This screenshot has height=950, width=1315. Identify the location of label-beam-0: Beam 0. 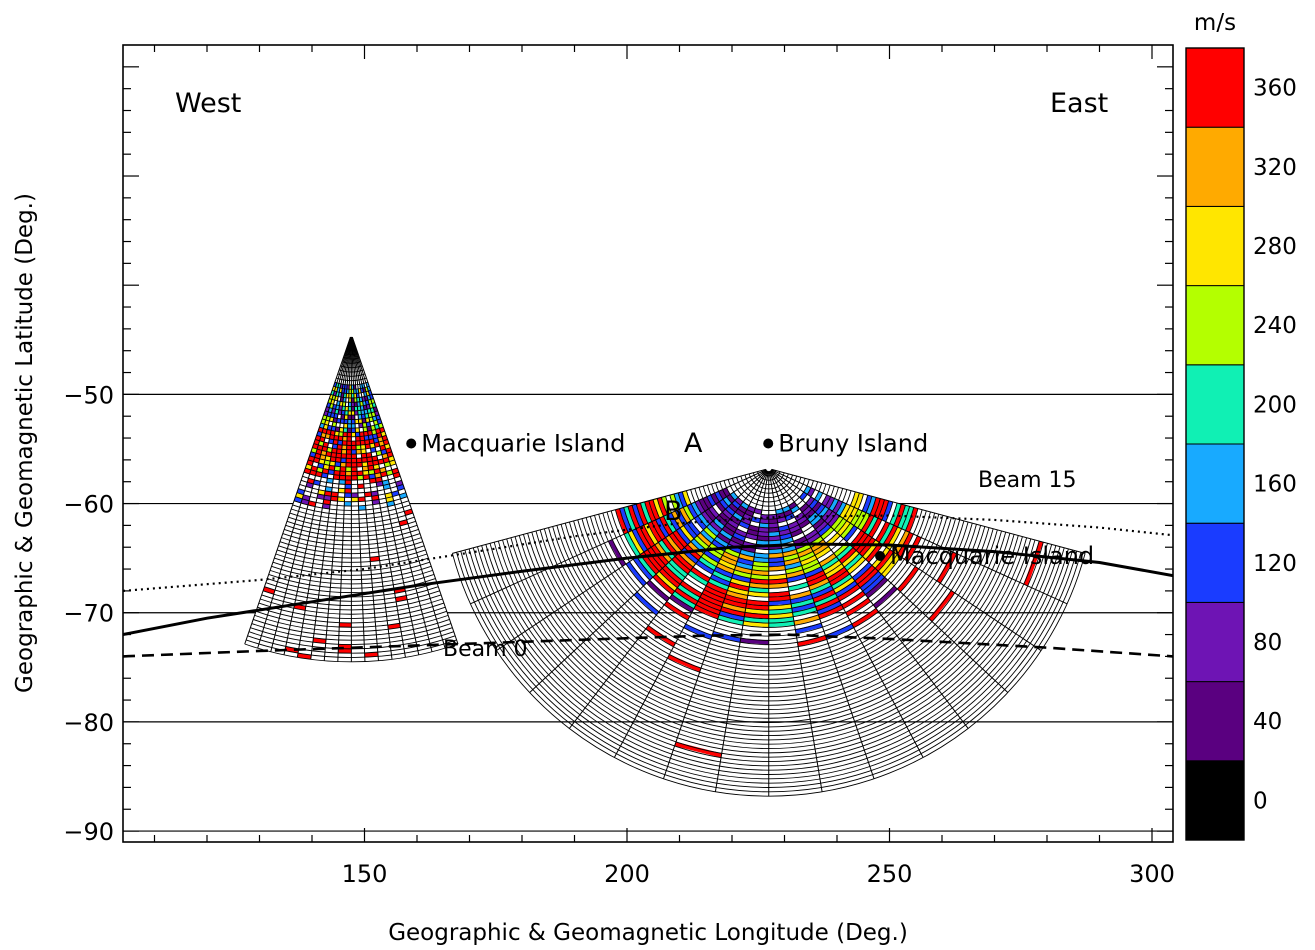
(485, 649).